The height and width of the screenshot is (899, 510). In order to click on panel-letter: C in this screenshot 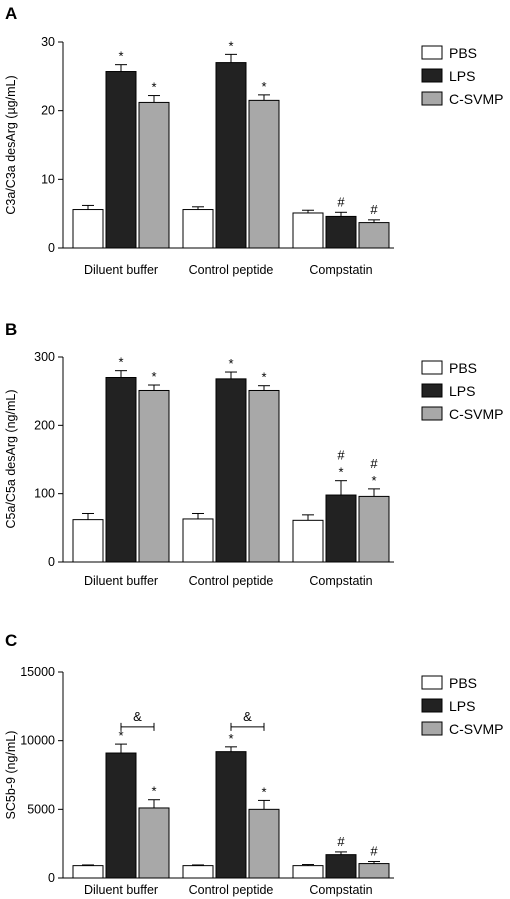, I will do `click(11, 640)`.